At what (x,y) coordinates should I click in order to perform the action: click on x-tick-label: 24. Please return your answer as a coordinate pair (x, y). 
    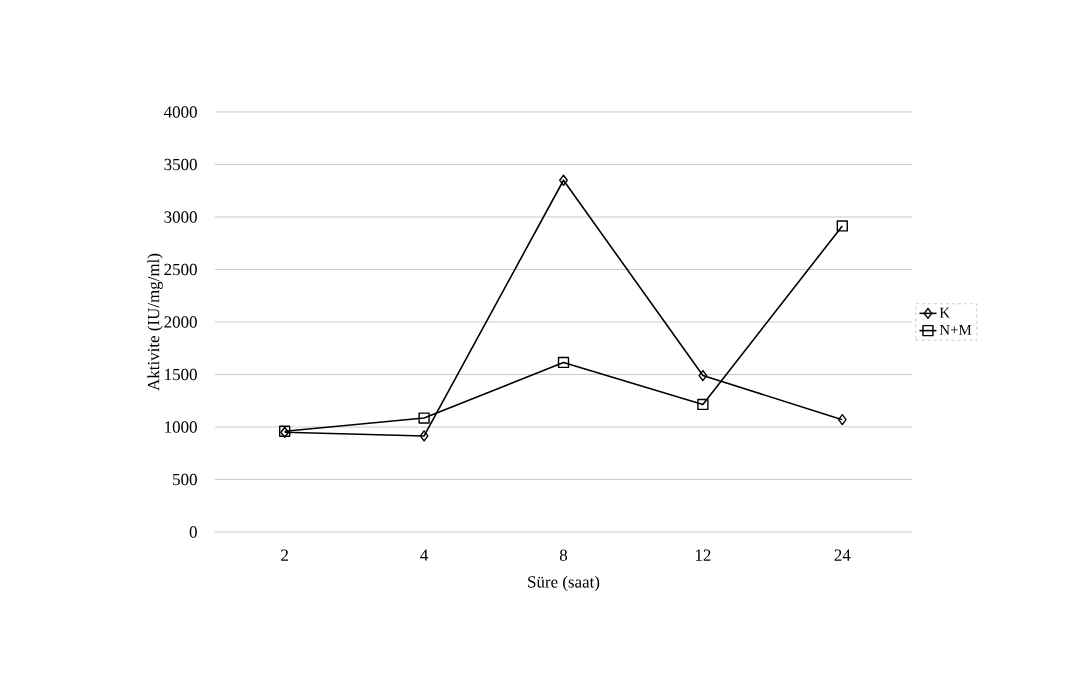
    Looking at the image, I should click on (842, 555).